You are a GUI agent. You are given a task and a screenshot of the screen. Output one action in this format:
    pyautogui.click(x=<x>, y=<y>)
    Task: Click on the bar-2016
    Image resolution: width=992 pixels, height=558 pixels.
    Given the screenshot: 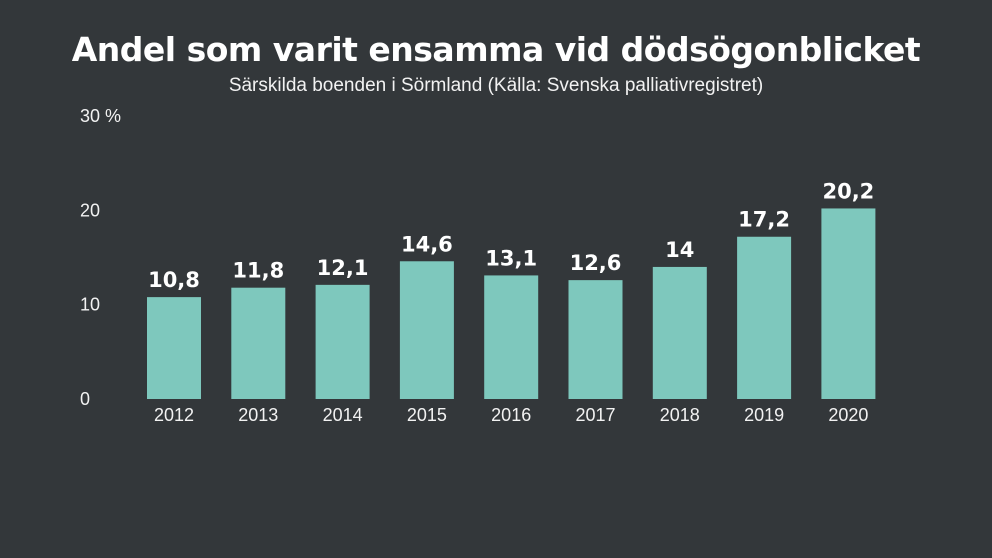 What is the action you would take?
    pyautogui.click(x=511, y=337)
    